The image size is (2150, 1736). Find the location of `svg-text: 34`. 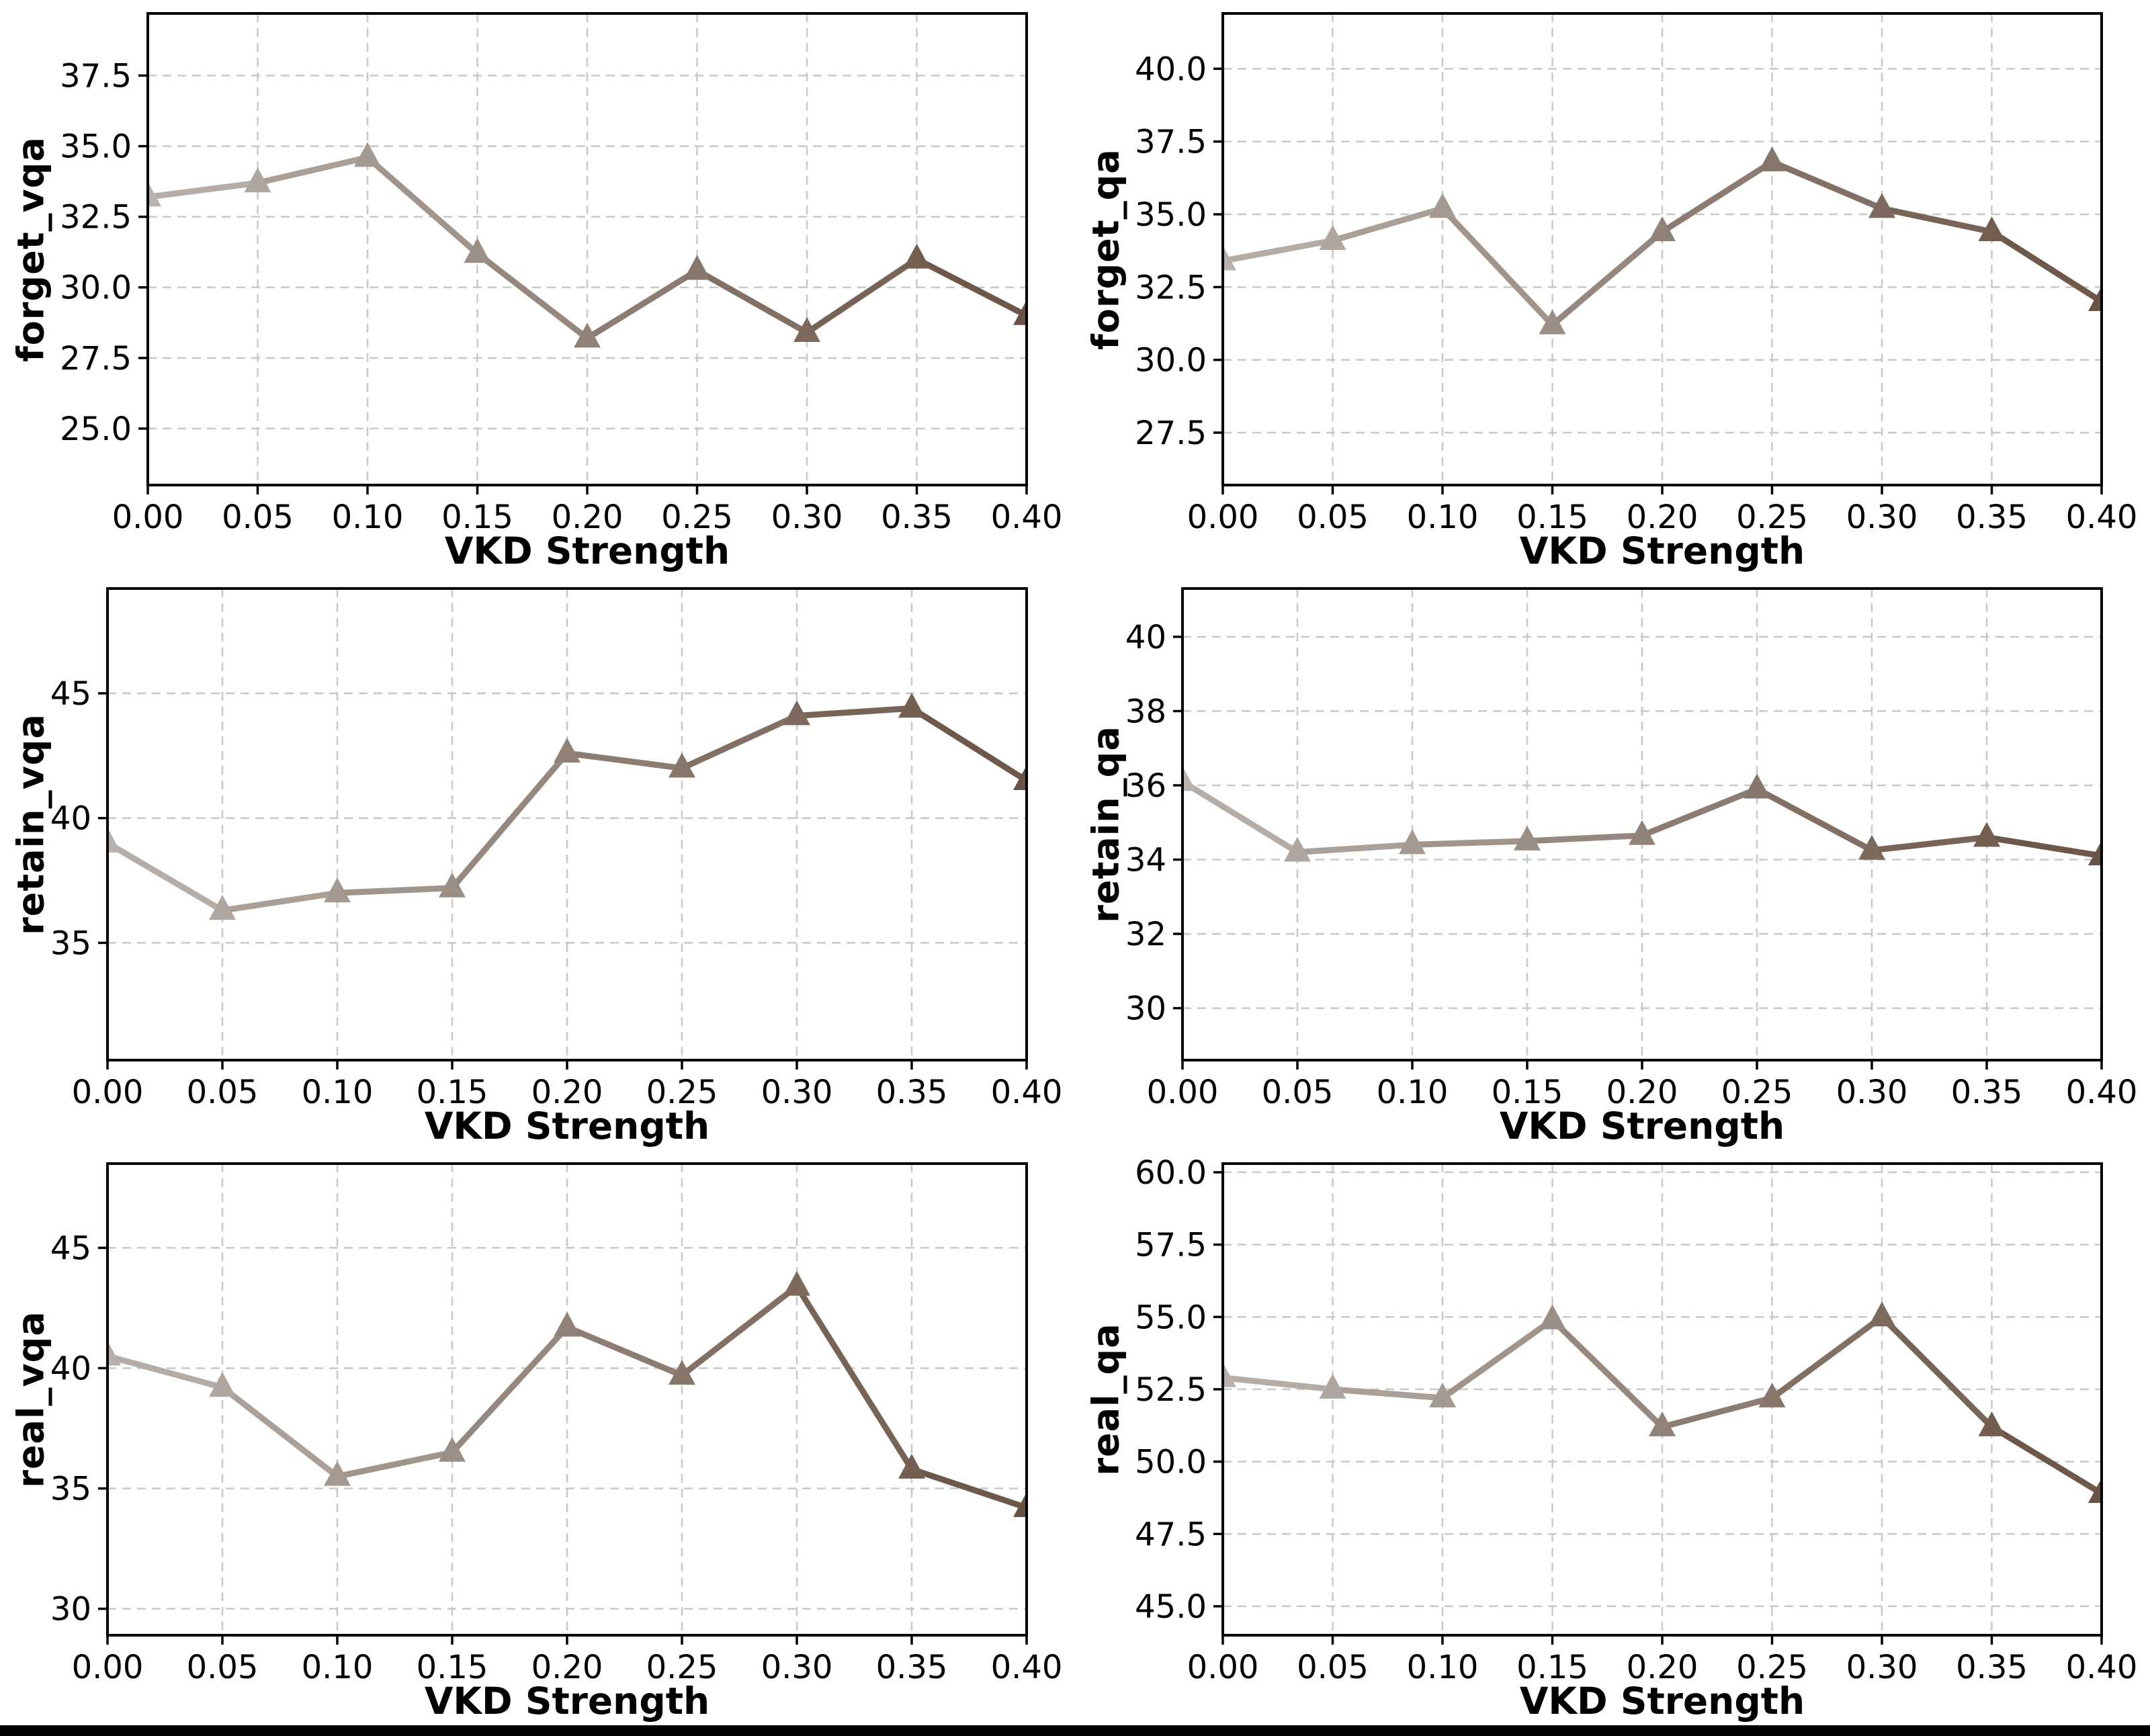

svg-text: 34 is located at coordinates (1145, 860).